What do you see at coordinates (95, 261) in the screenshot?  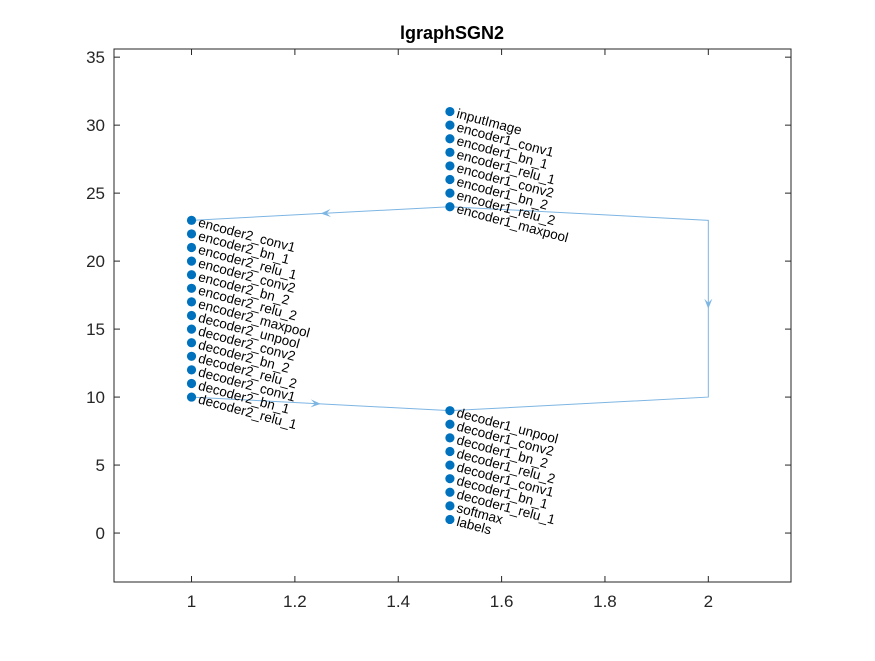 I see `y-tick-label: 20` at bounding box center [95, 261].